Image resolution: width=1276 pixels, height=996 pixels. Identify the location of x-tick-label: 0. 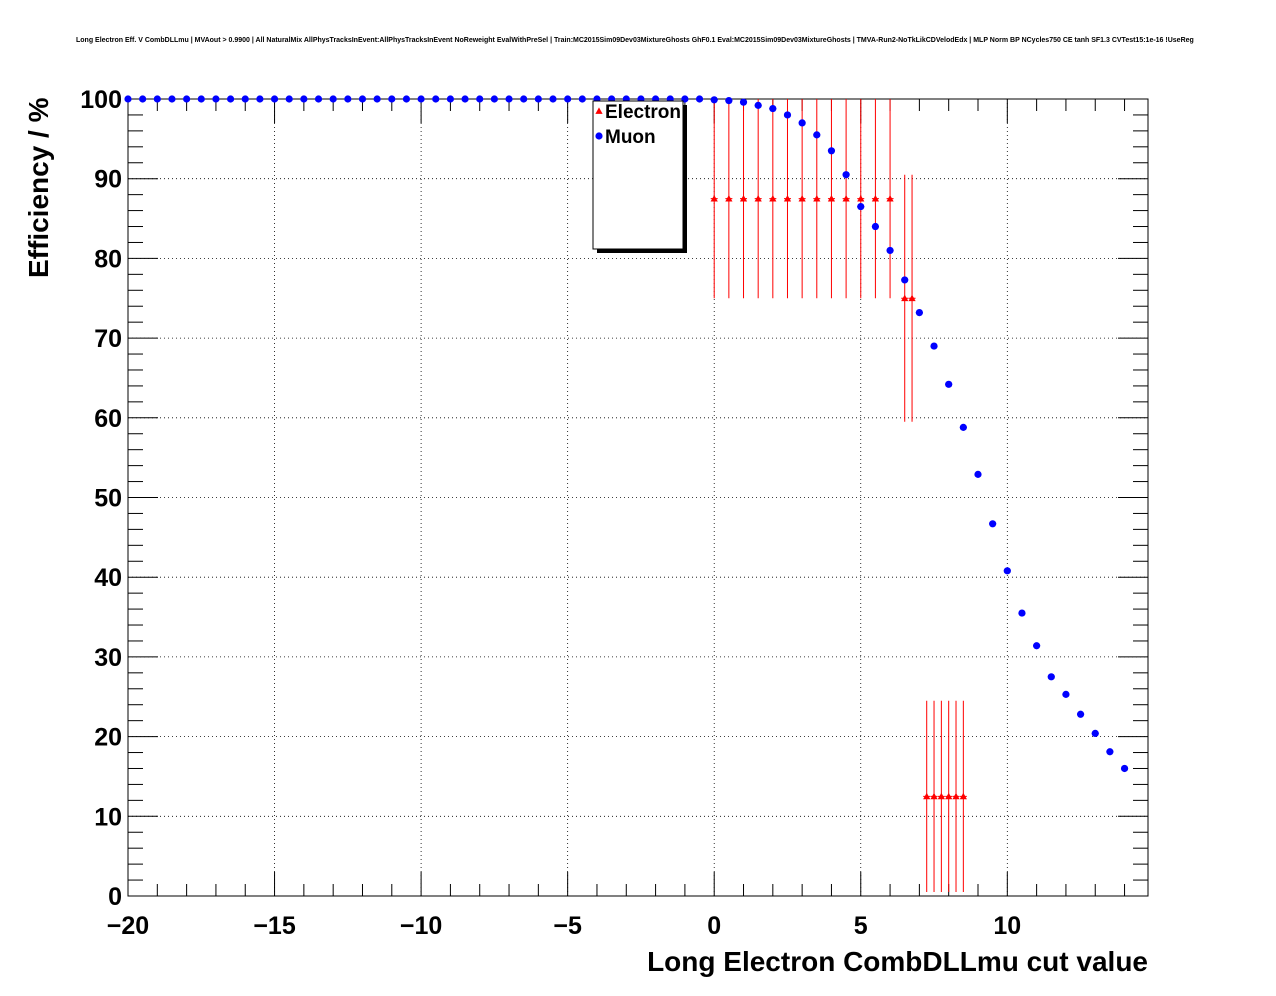
(714, 926).